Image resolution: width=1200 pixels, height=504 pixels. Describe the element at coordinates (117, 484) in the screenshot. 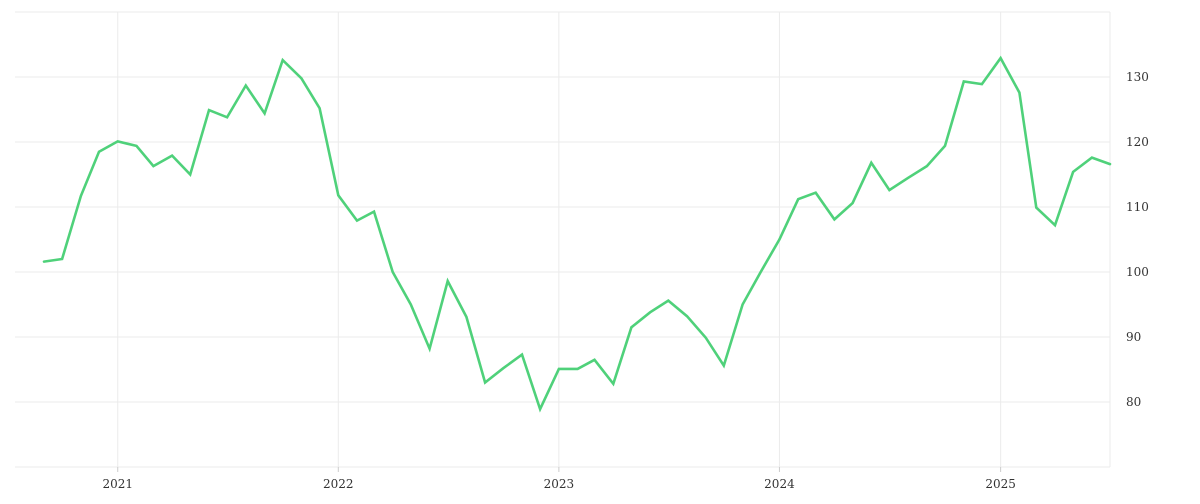

I see `x-tick-label: 2021` at that location.